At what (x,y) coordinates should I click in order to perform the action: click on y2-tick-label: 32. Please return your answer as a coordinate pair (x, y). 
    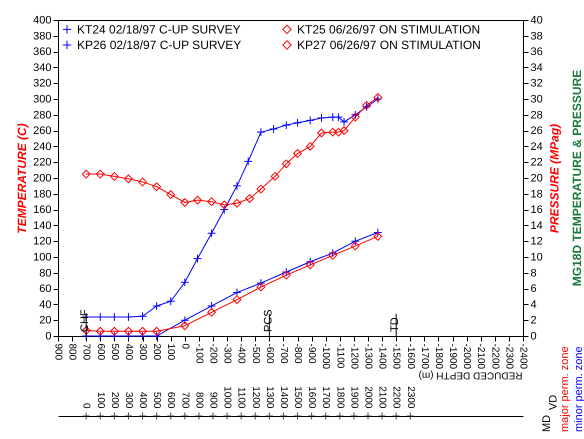
    Looking at the image, I should click on (536, 84).